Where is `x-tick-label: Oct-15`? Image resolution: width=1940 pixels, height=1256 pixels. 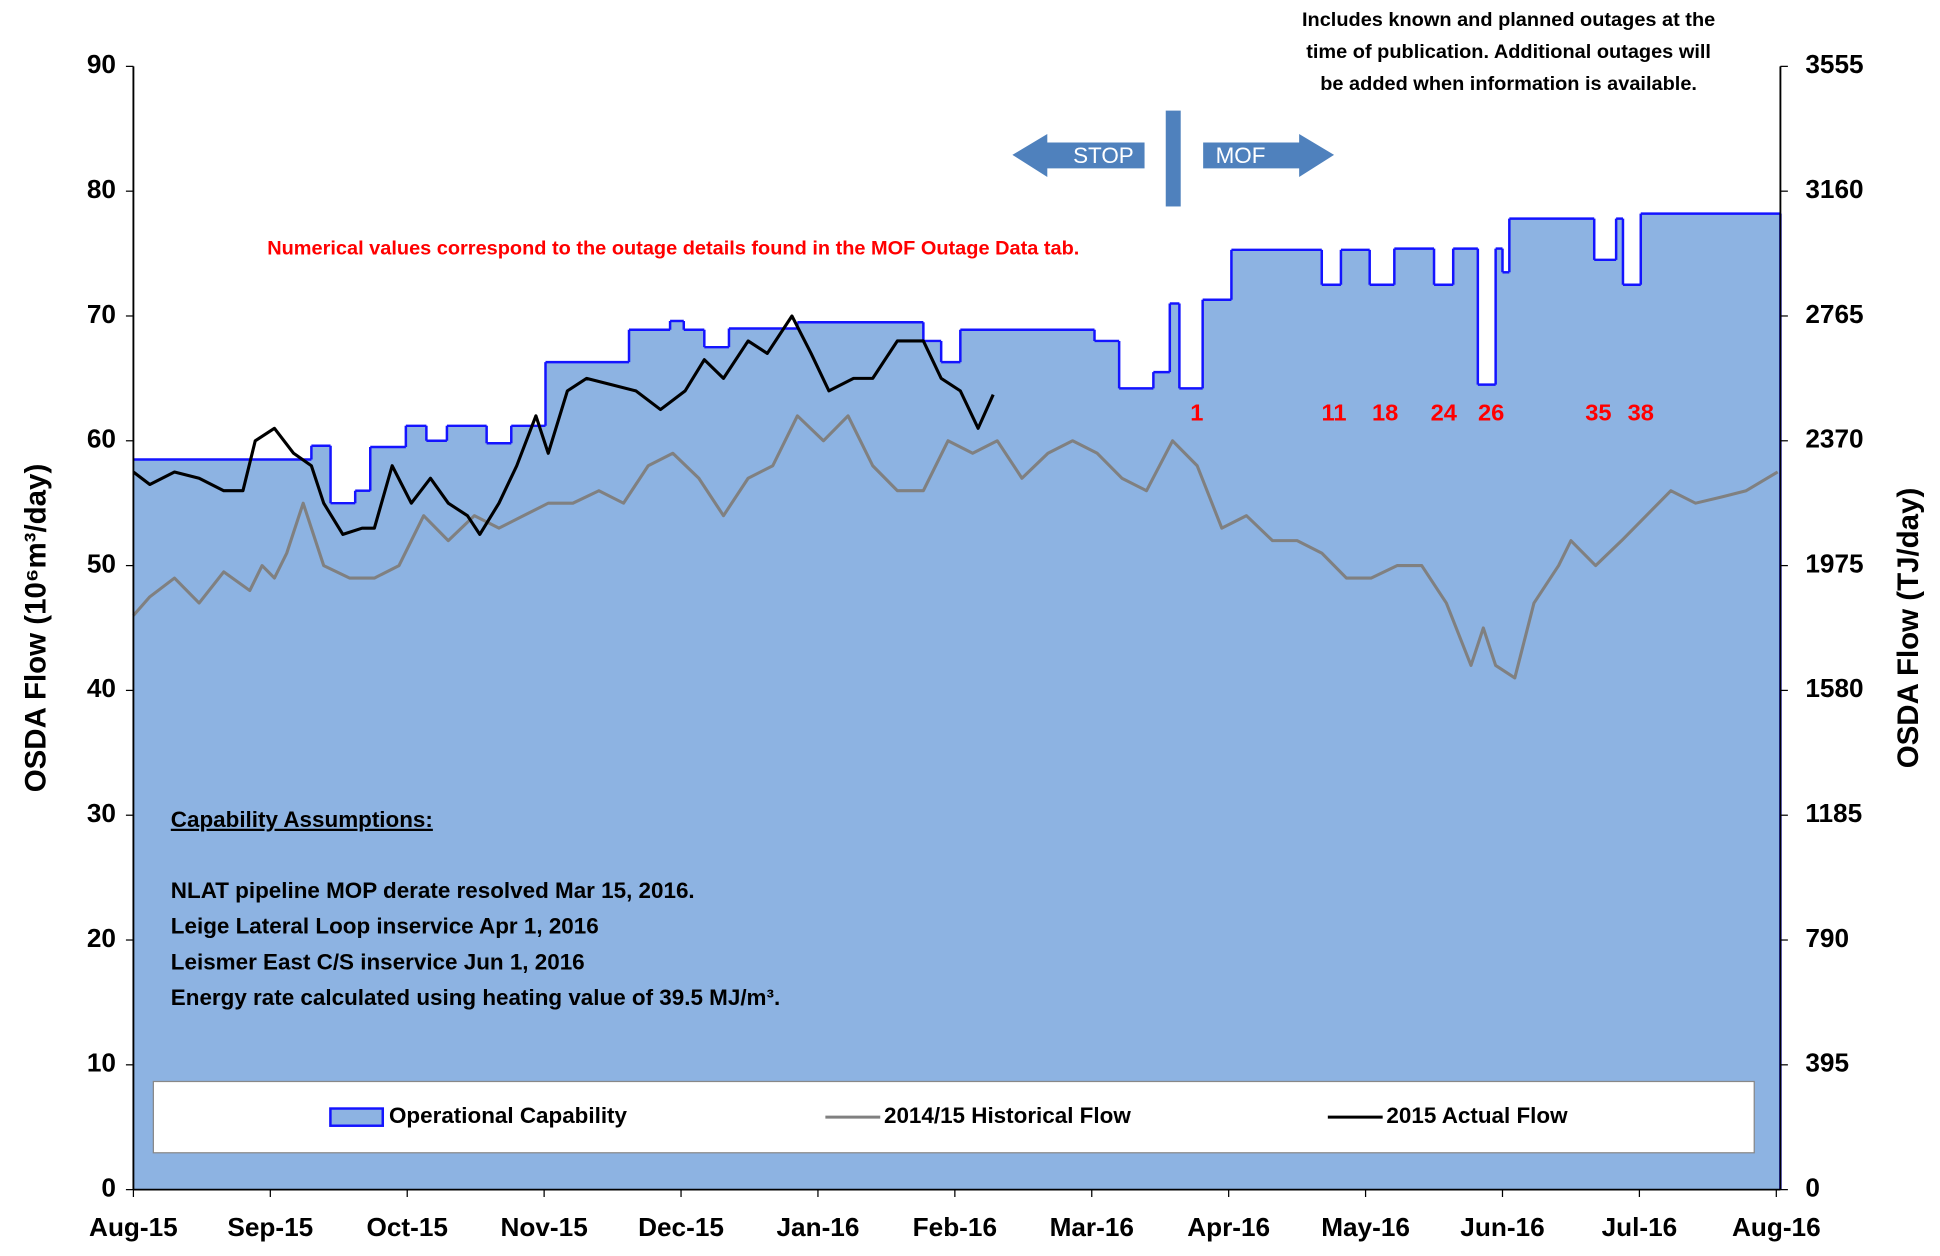
x-tick-label: Oct-15 is located at coordinates (406, 1227).